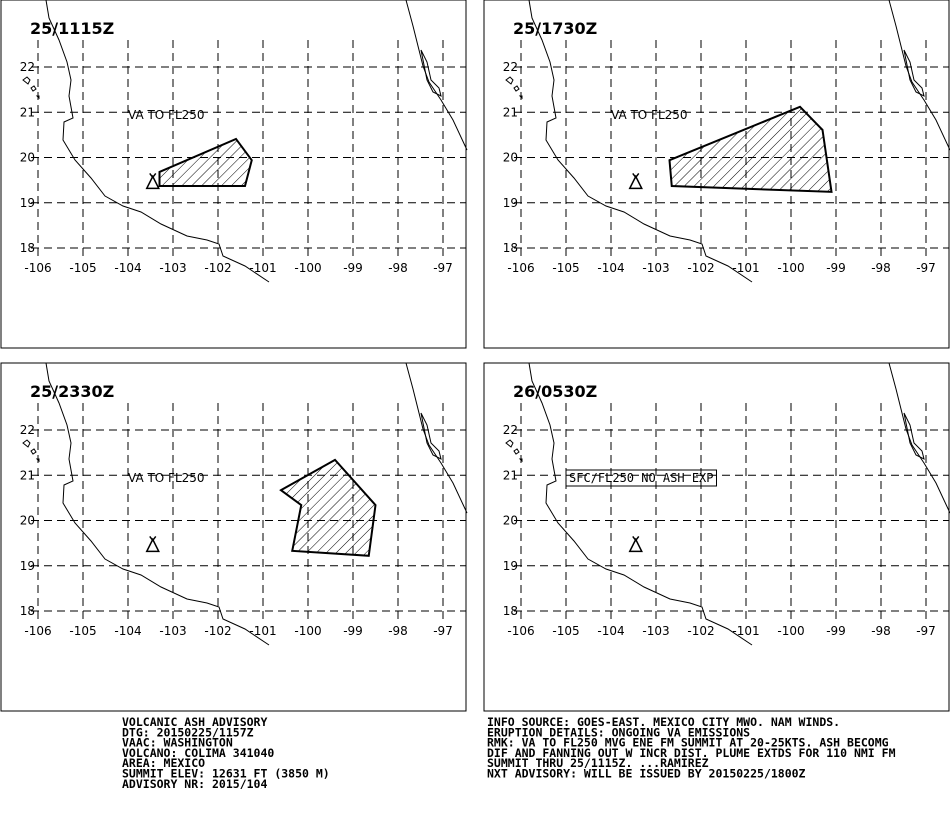  Describe the element at coordinates (194, 722) in the screenshot. I see `advisory-line: VOLCANIC ASH ADVISORY` at that location.